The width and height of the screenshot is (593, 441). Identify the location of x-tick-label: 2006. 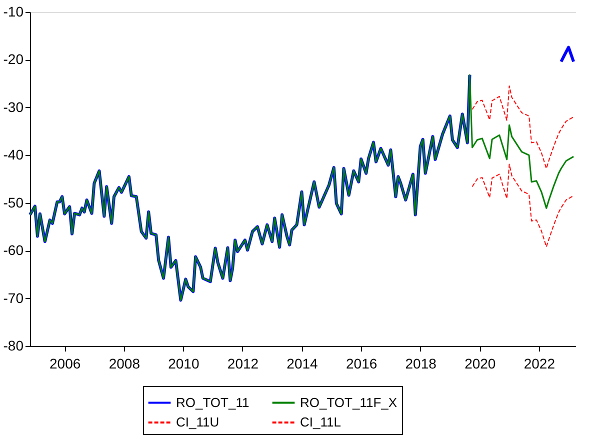
(65, 364).